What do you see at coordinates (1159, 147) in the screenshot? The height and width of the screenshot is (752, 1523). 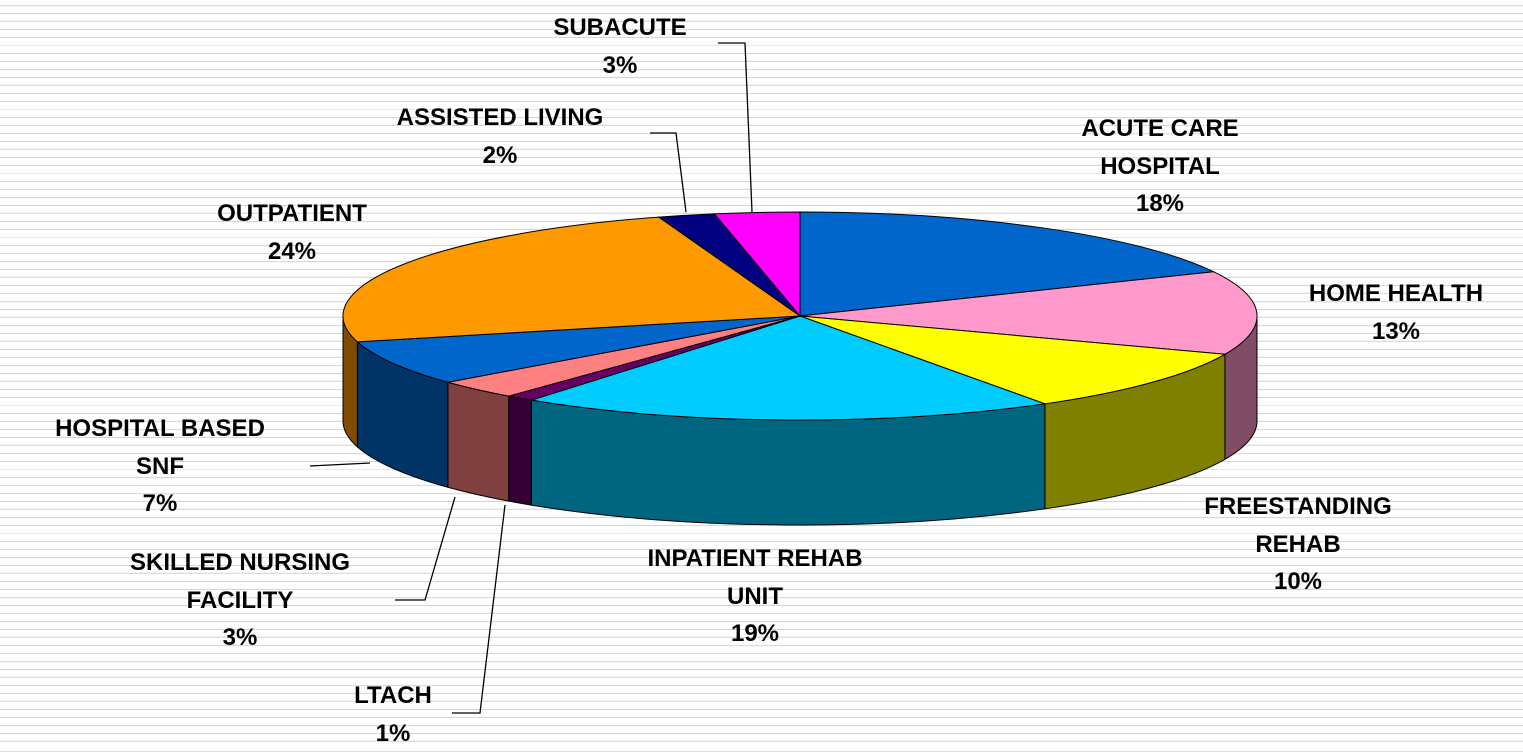 I see `category-name: ACUTE CARE HOSPITAL` at bounding box center [1159, 147].